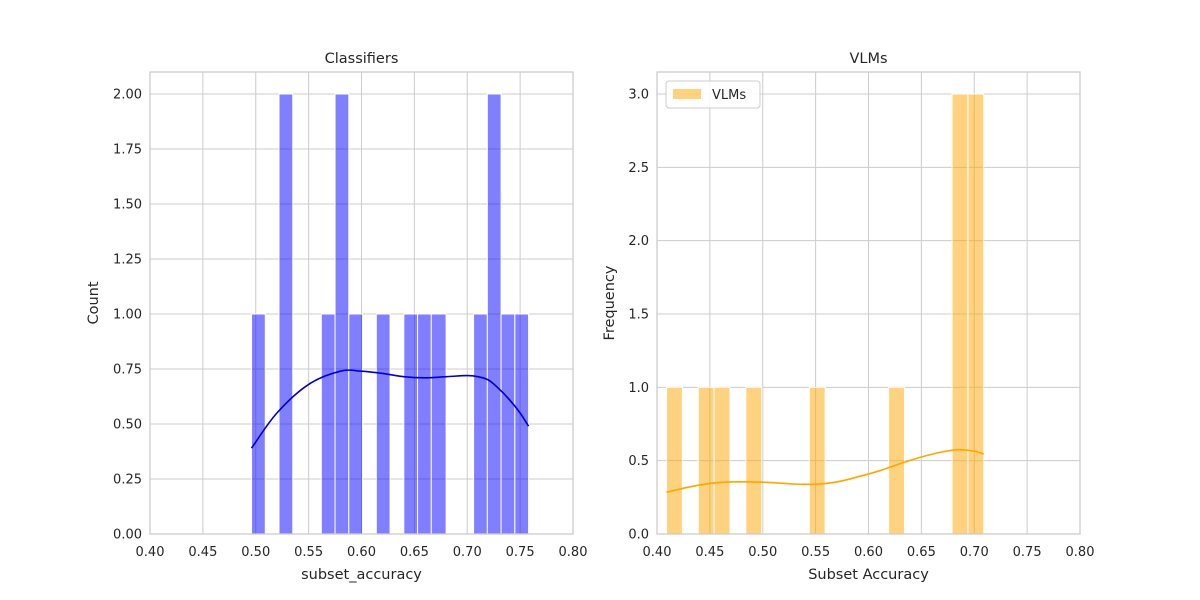  I want to click on y-tick-label: 1.50, so click(127, 205).